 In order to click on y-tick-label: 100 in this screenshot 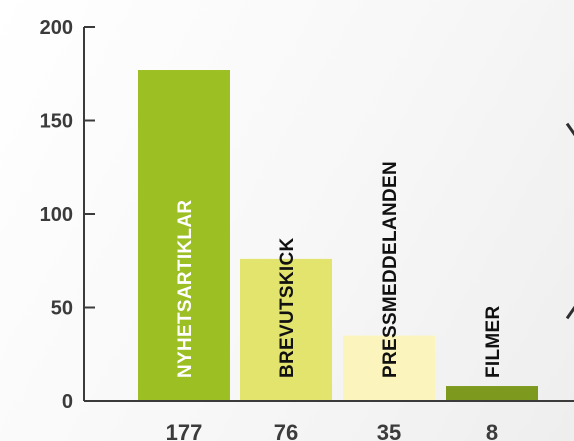, I will do `click(56, 215)`.